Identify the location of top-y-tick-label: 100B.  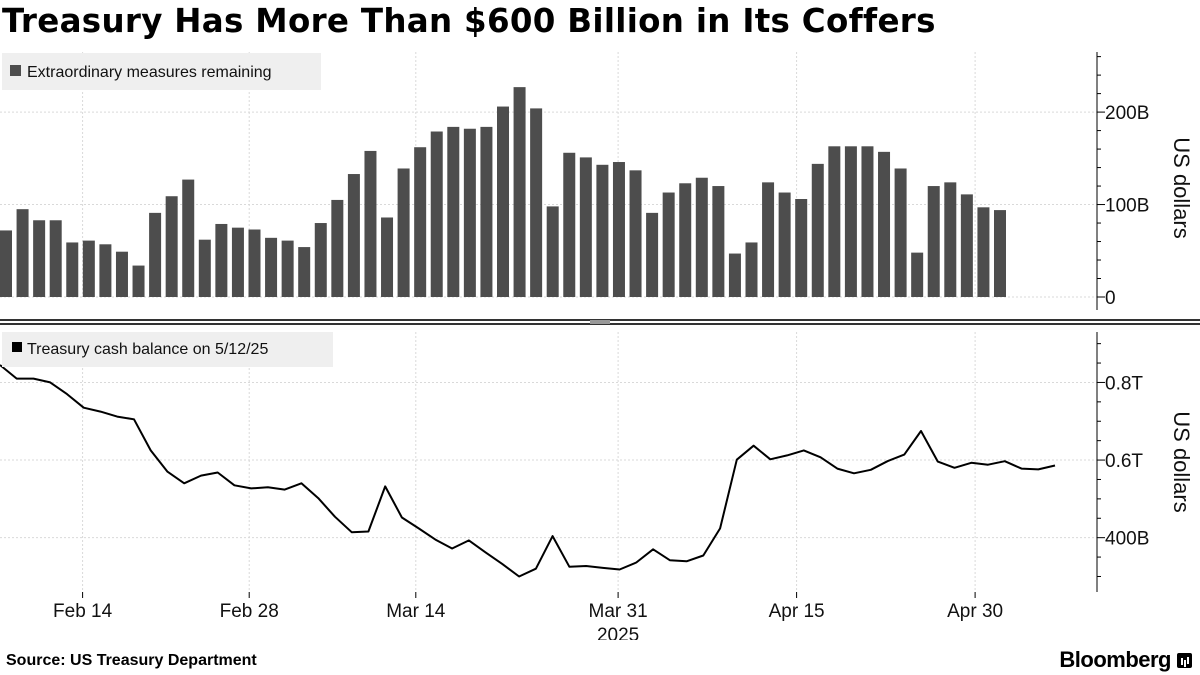
(1127, 206).